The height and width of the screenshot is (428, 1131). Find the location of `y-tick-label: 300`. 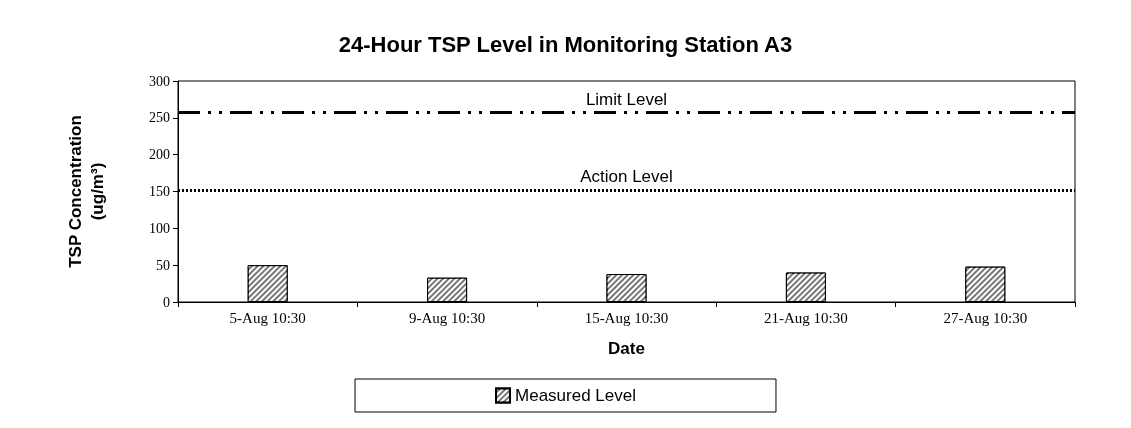

y-tick-label: 300 is located at coordinates (159, 81).